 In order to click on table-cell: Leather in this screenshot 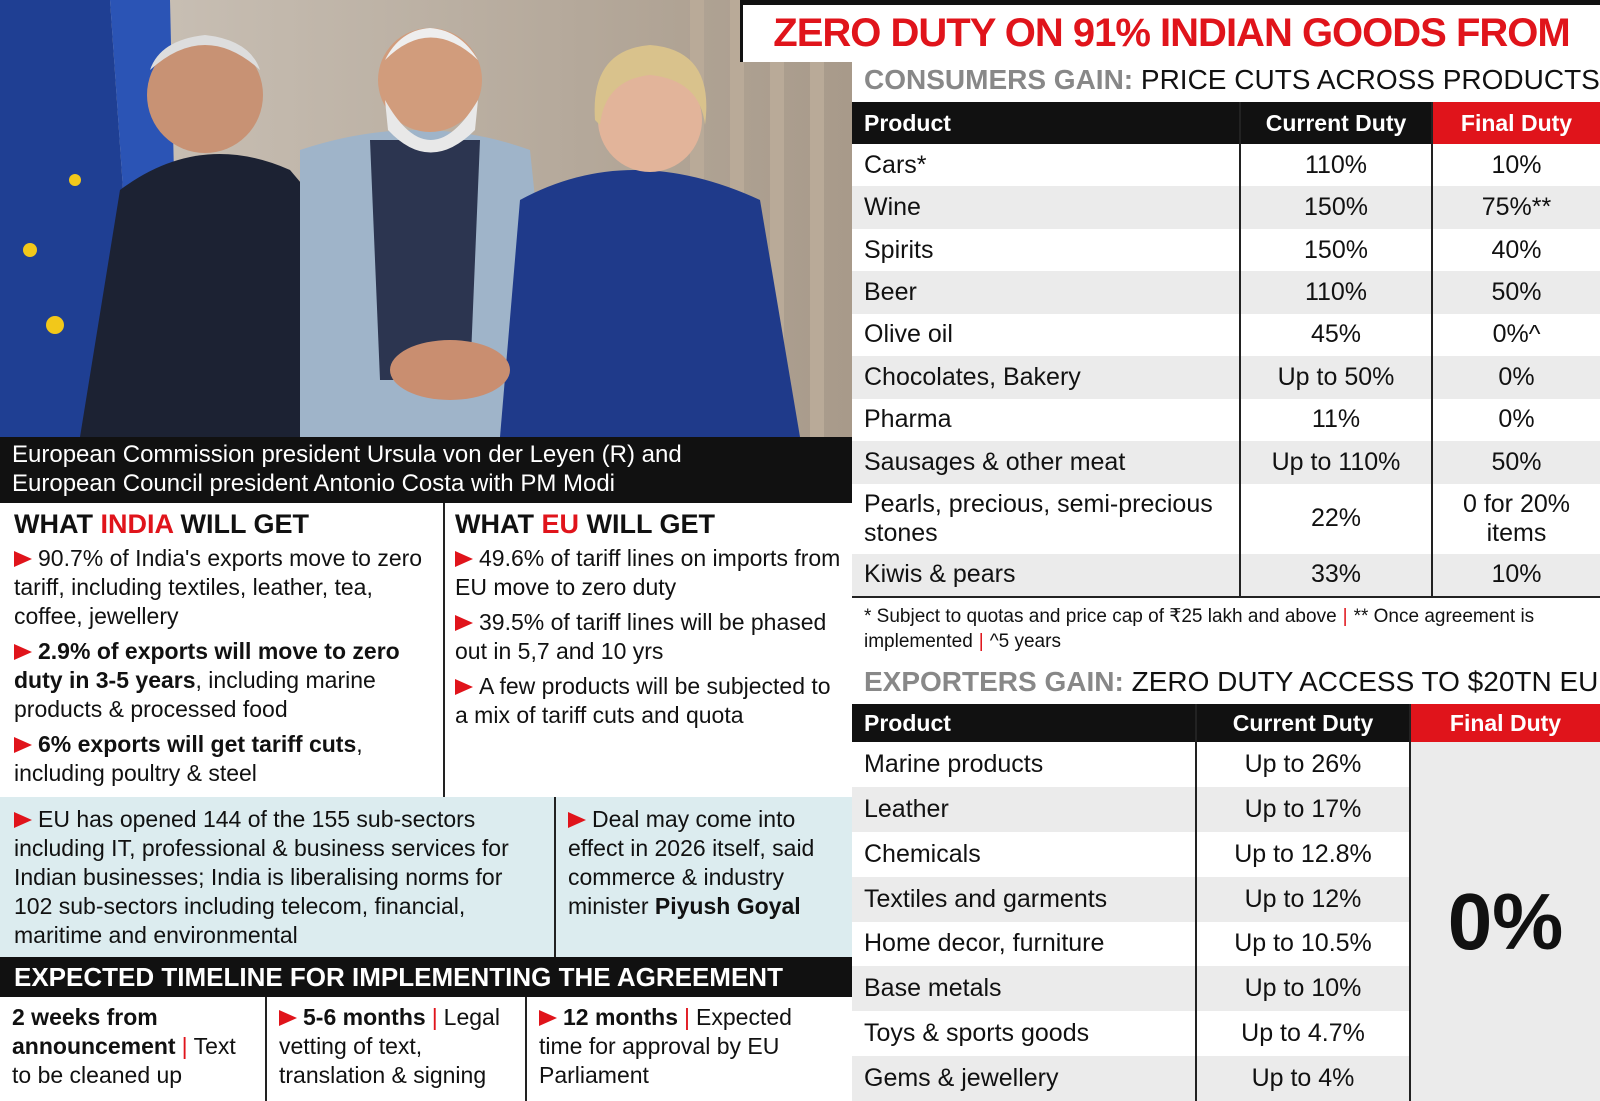, I will do `click(1024, 809)`.